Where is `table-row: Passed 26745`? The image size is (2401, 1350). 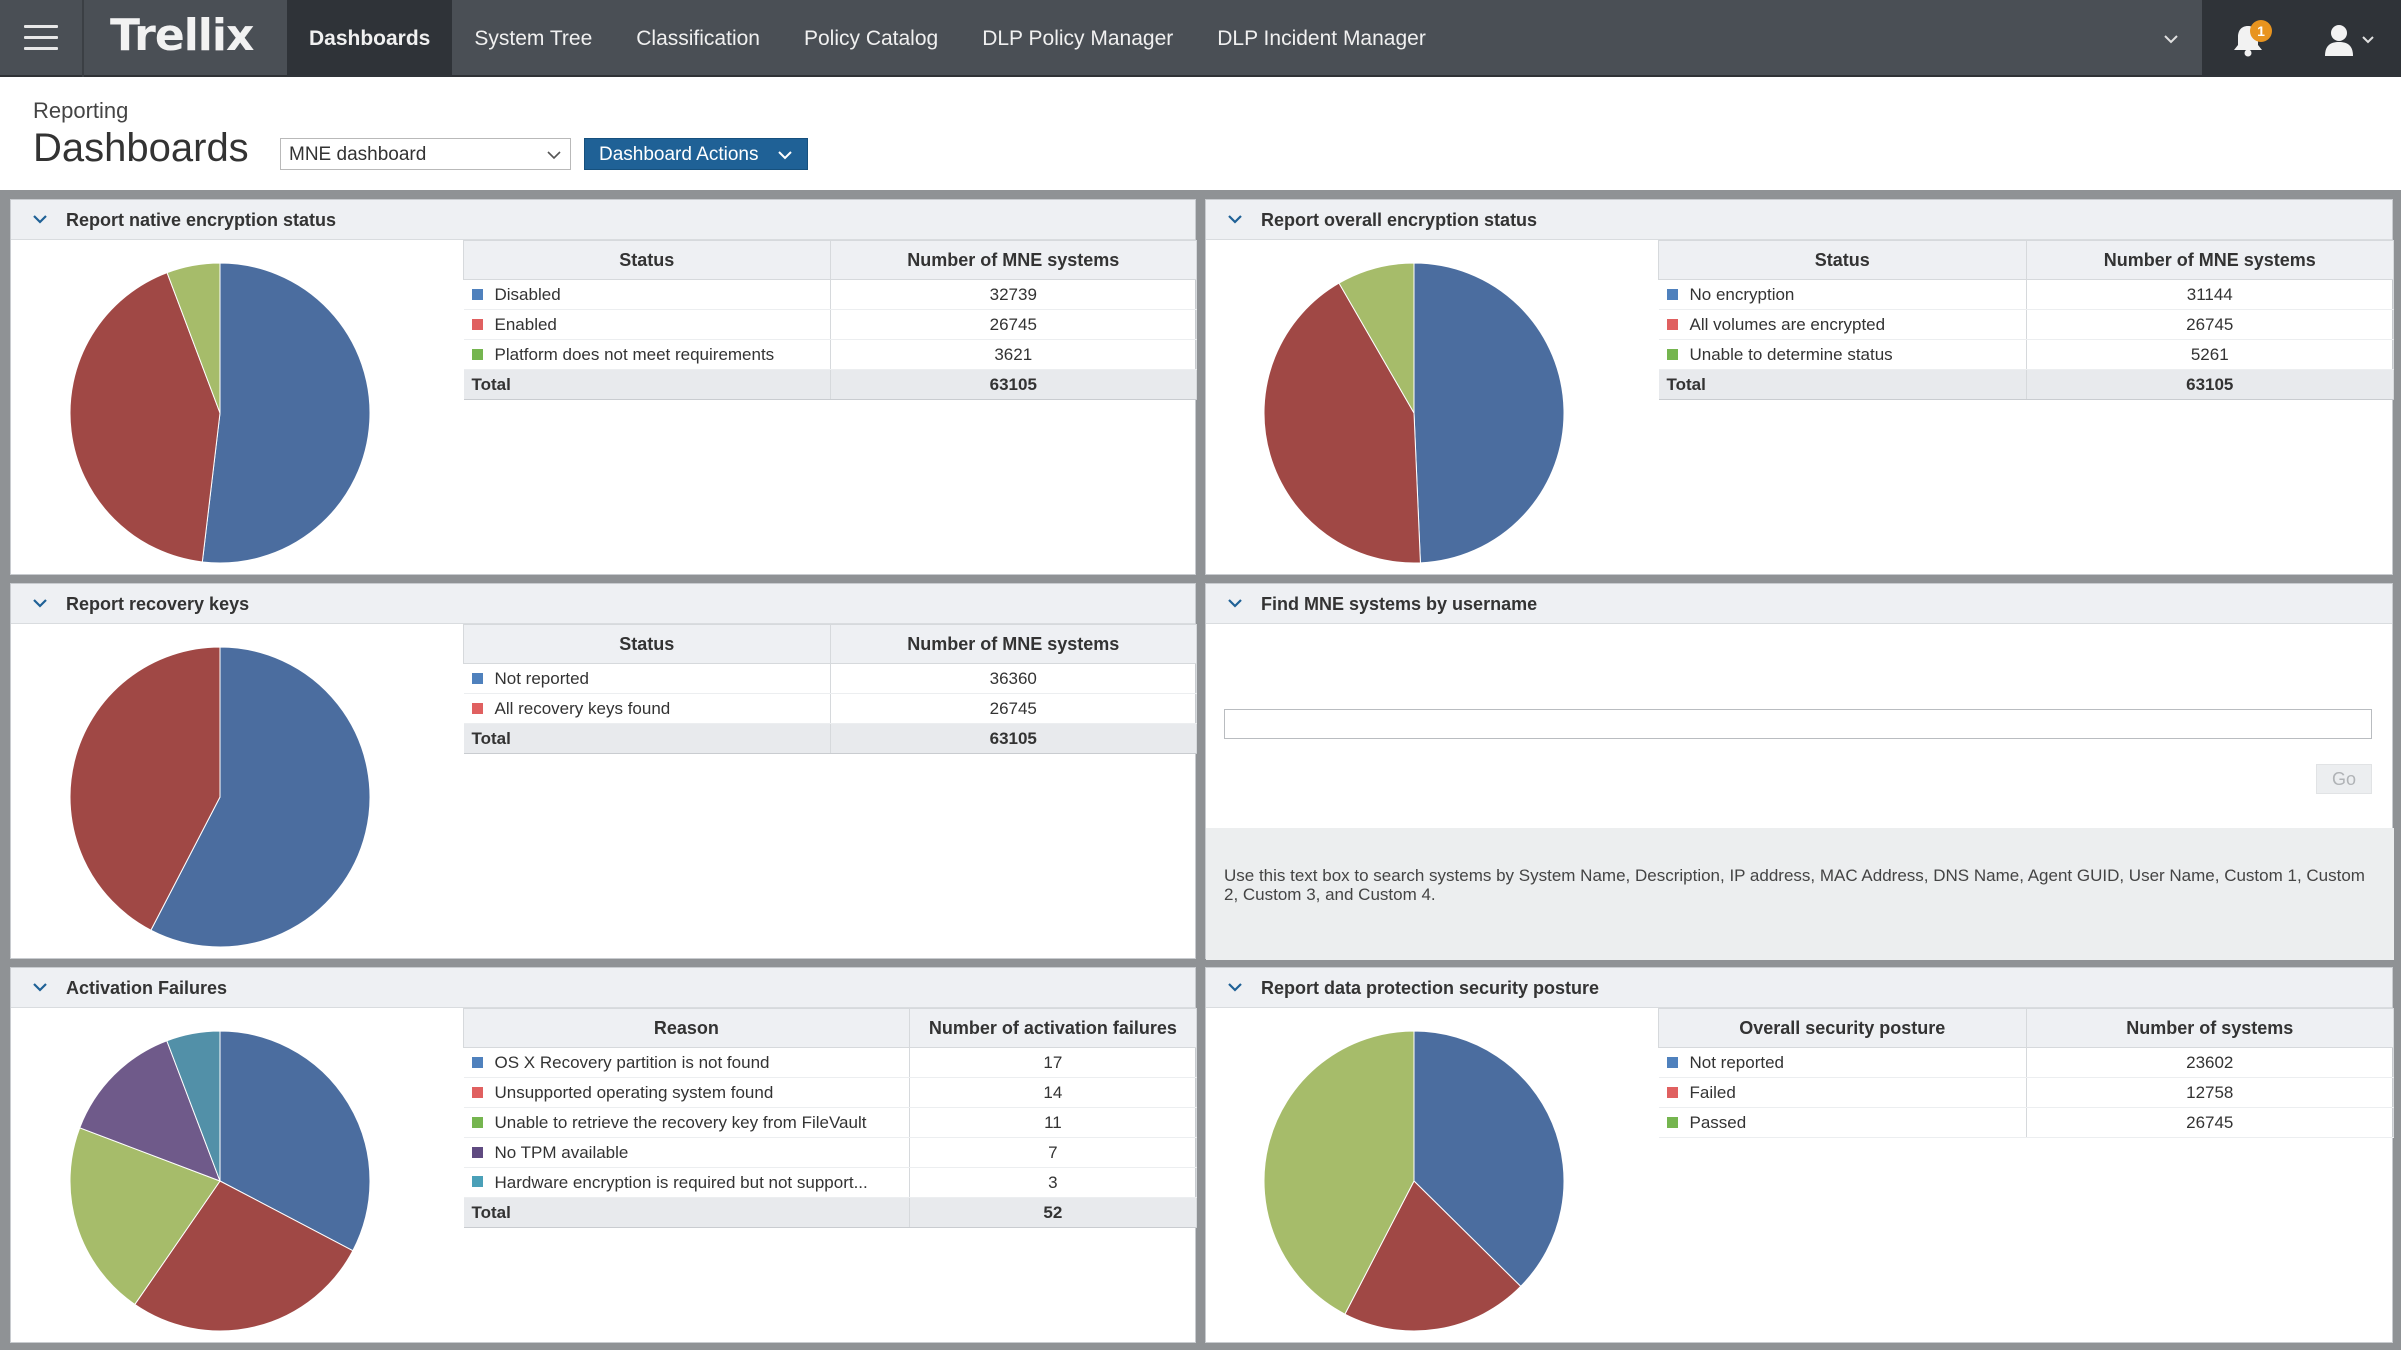 table-row: Passed 26745 is located at coordinates (2026, 1122).